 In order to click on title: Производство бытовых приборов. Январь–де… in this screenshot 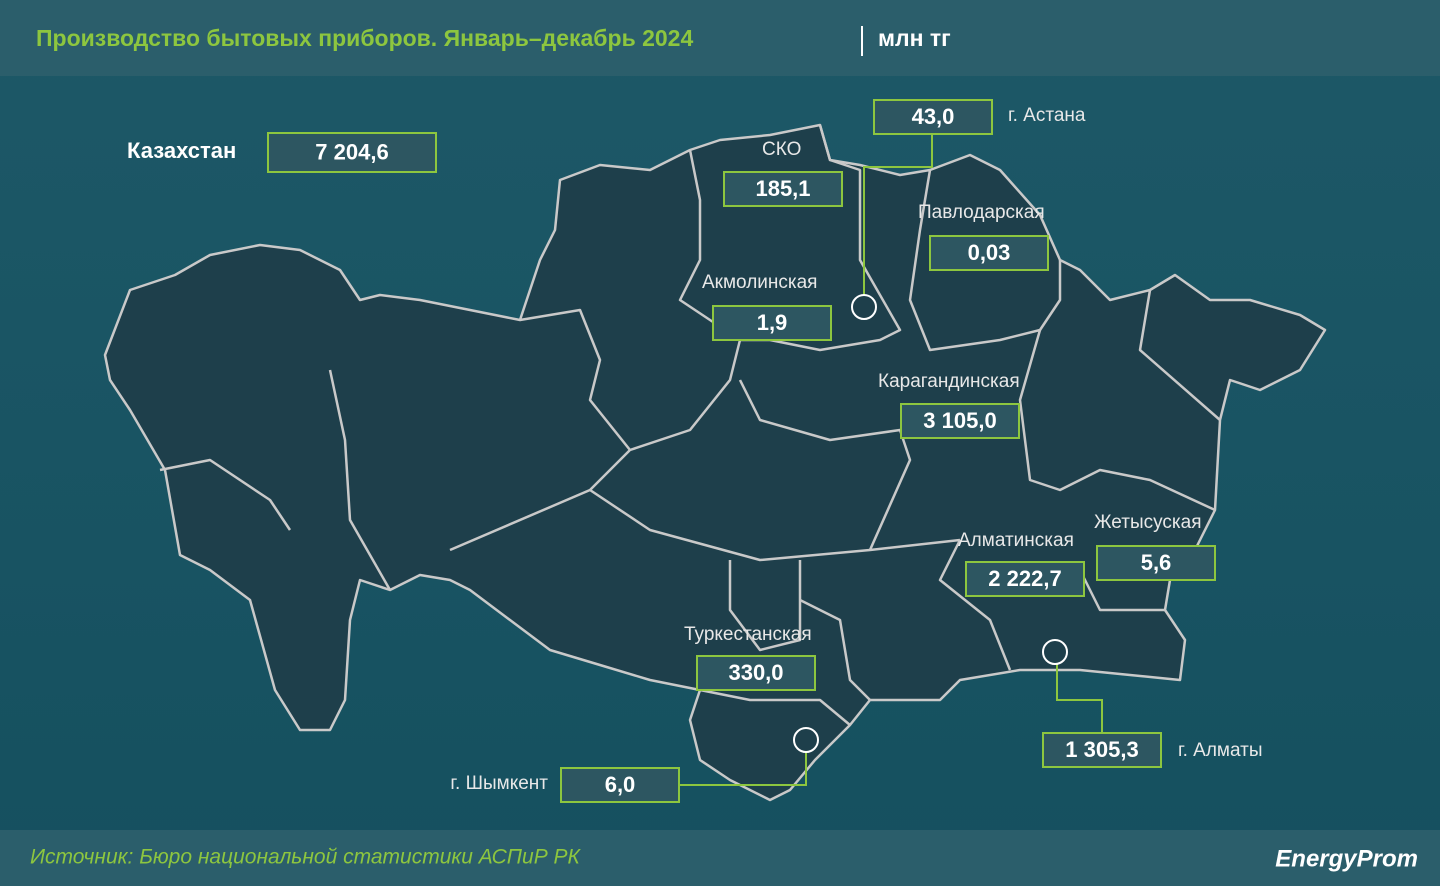, I will do `click(364, 38)`.